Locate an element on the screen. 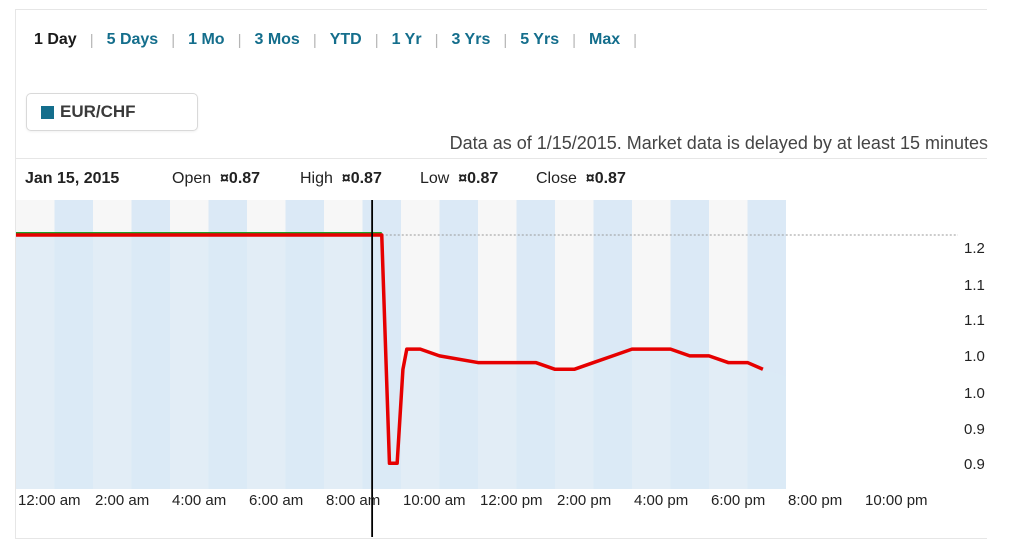 This screenshot has height=549, width=1024. quote-low: Low ¤0.87 is located at coordinates (459, 179).